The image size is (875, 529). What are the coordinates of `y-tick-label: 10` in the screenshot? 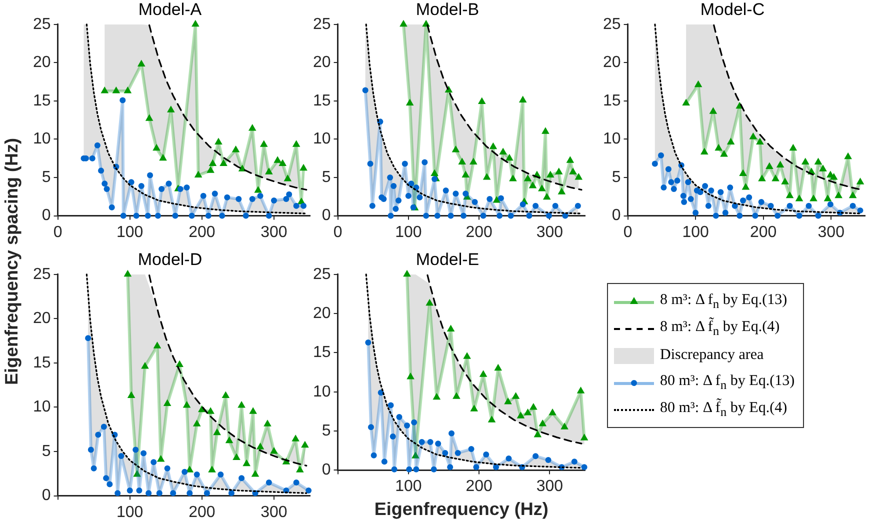 It's located at (612, 139).